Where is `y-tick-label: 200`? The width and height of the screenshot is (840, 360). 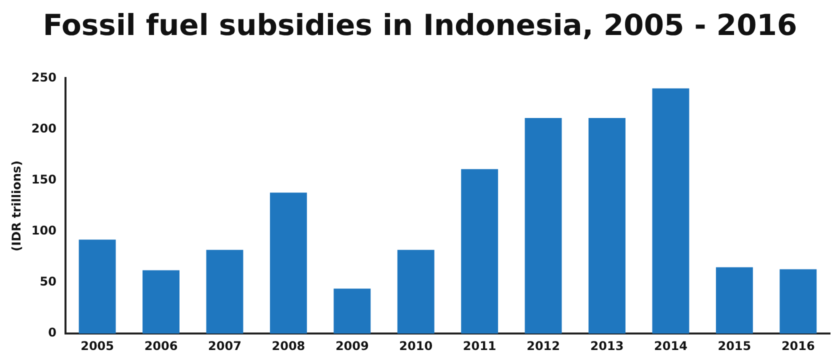 y-tick-label: 200 is located at coordinates (43, 128).